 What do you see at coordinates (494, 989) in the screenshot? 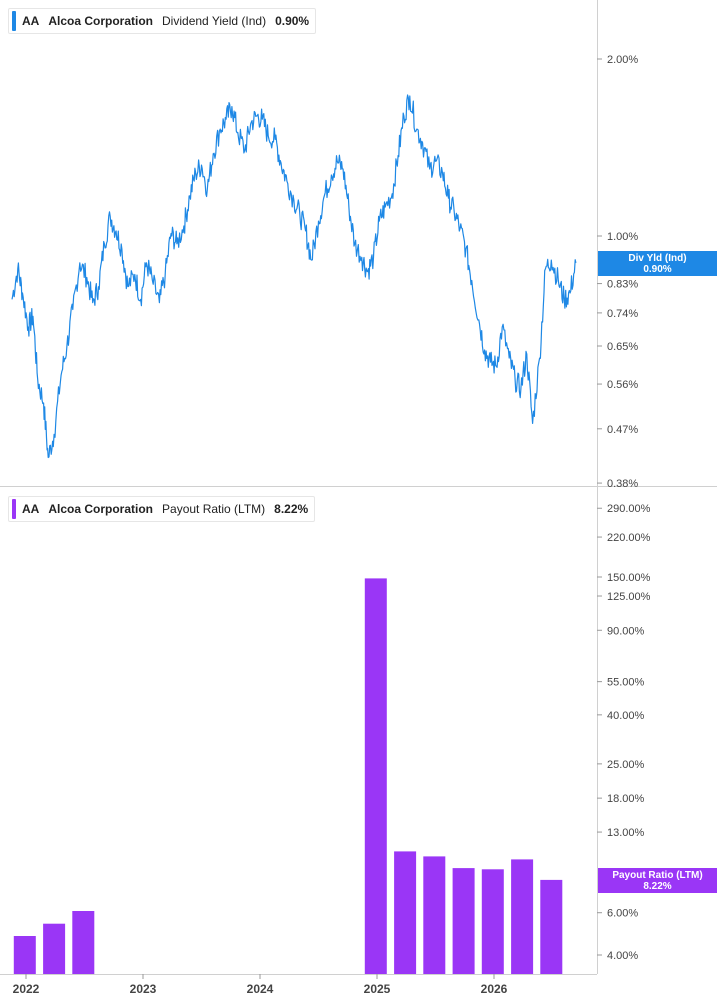
I see `x-tick-label: 2026` at bounding box center [494, 989].